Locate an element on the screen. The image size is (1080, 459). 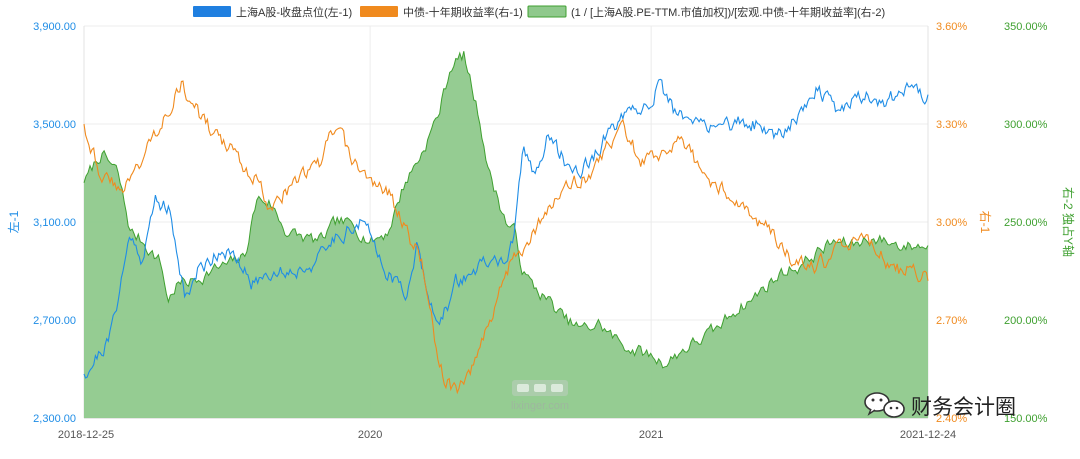
legend-swatch-green is located at coordinates (547, 11).